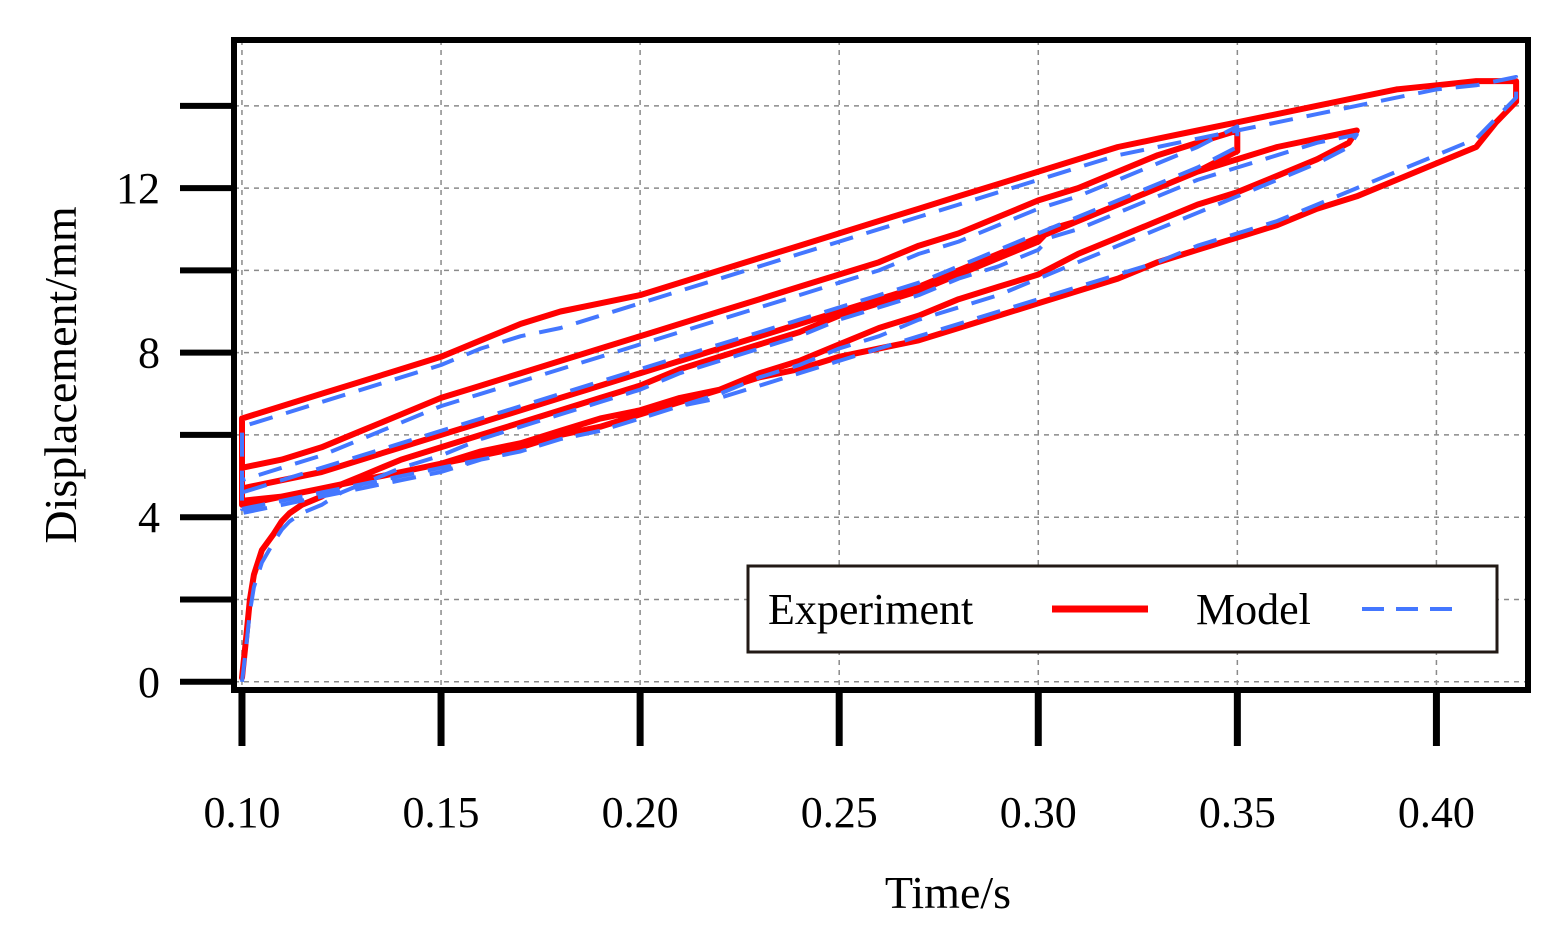 This screenshot has width=1568, height=942. What do you see at coordinates (870, 609) in the screenshot?
I see `legend-label-experiment: Experiment` at bounding box center [870, 609].